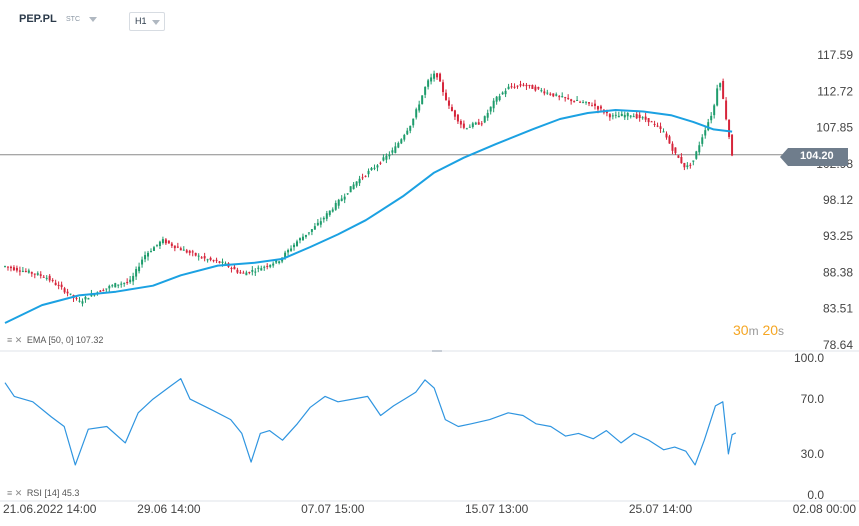 Image resolution: width=859 pixels, height=526 pixels. I want to click on symbol-label: PEP.PL, so click(38, 19).